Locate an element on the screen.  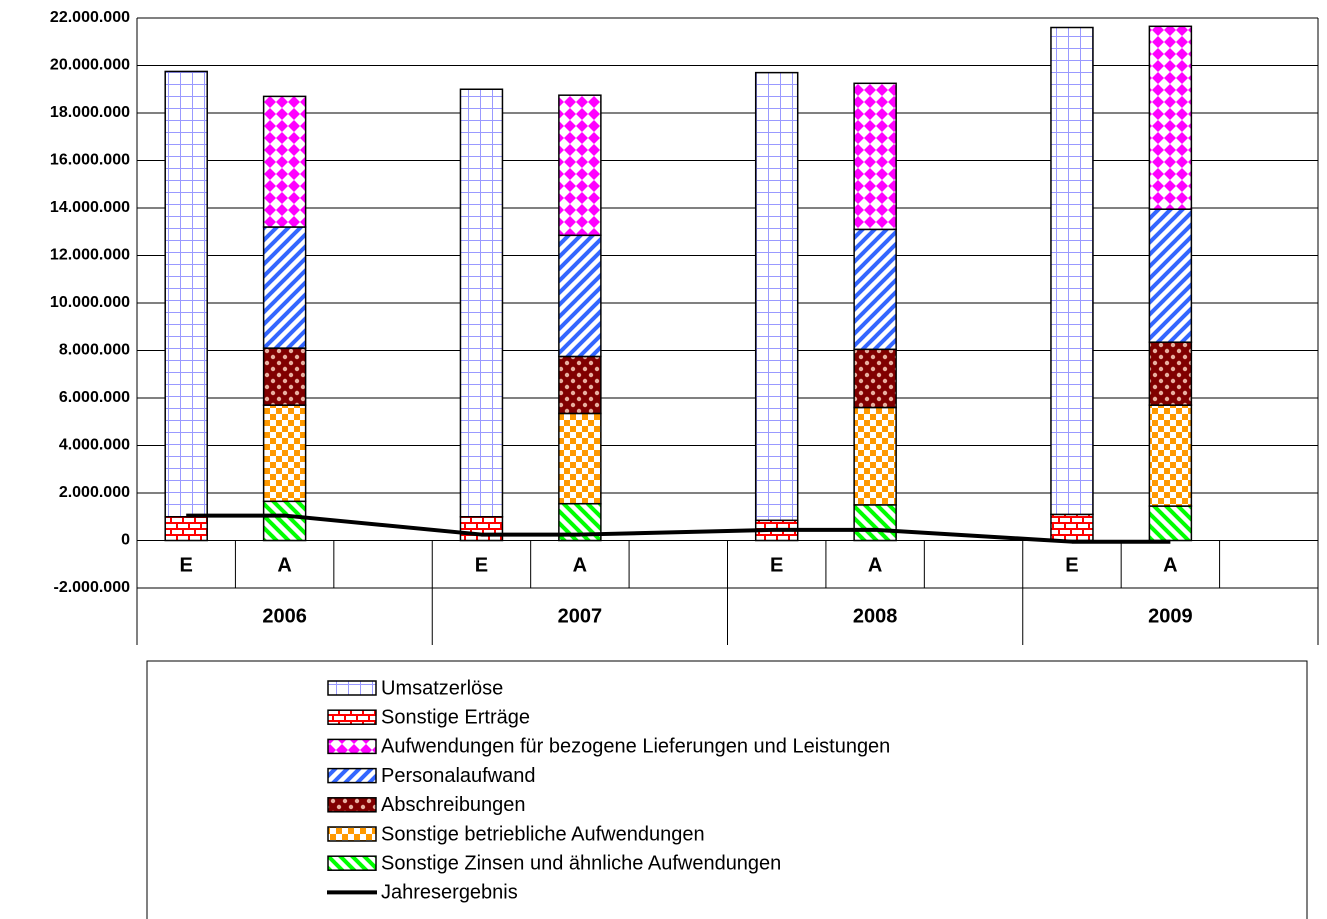
y-tick-label: 10.000.000 is located at coordinates (90, 302).